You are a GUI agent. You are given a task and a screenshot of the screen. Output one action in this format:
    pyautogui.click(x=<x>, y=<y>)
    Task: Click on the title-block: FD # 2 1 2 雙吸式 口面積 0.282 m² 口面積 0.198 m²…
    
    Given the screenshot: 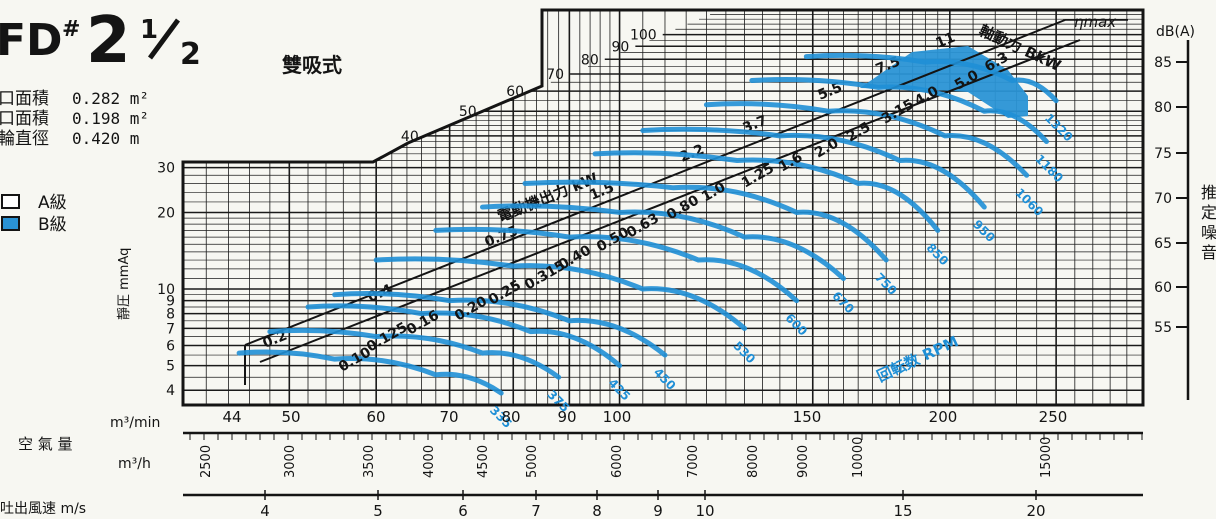 What is the action you would take?
    pyautogui.click(x=171, y=119)
    